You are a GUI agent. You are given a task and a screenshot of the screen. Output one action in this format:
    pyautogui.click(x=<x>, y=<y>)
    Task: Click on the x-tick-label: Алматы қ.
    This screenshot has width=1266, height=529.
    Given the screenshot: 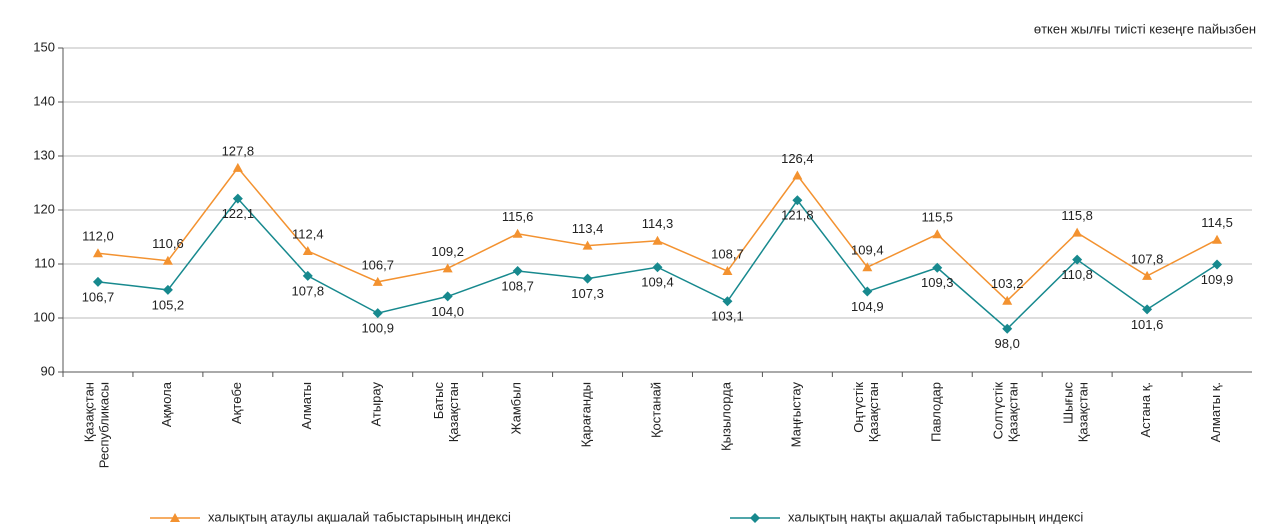 What is the action you would take?
    pyautogui.click(x=1215, y=412)
    